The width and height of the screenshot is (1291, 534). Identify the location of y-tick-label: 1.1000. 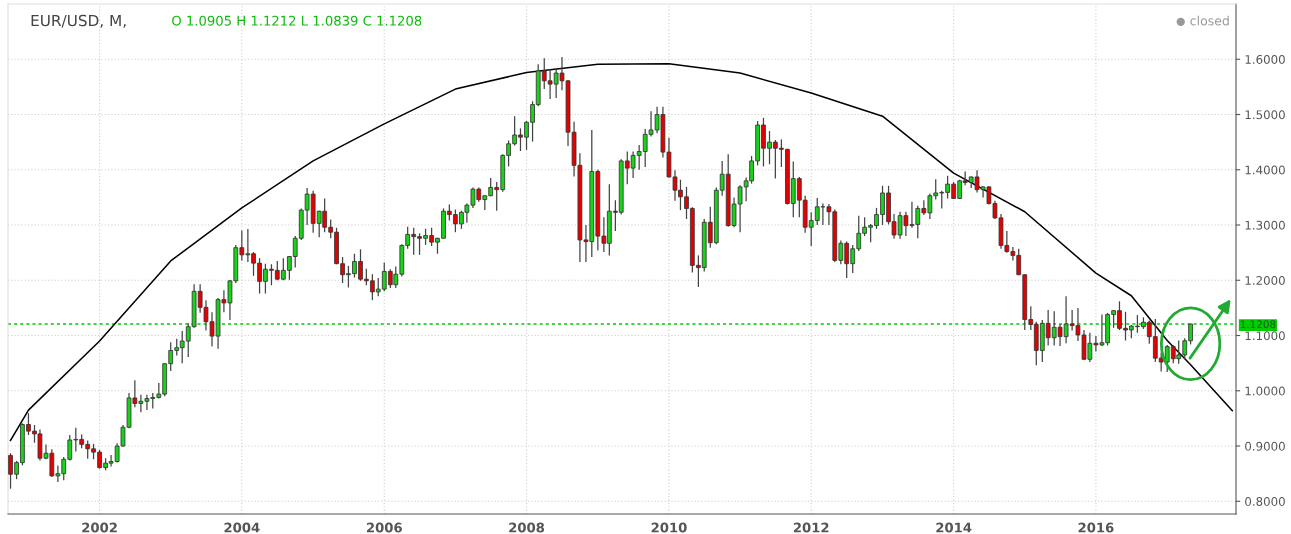
(1265, 336).